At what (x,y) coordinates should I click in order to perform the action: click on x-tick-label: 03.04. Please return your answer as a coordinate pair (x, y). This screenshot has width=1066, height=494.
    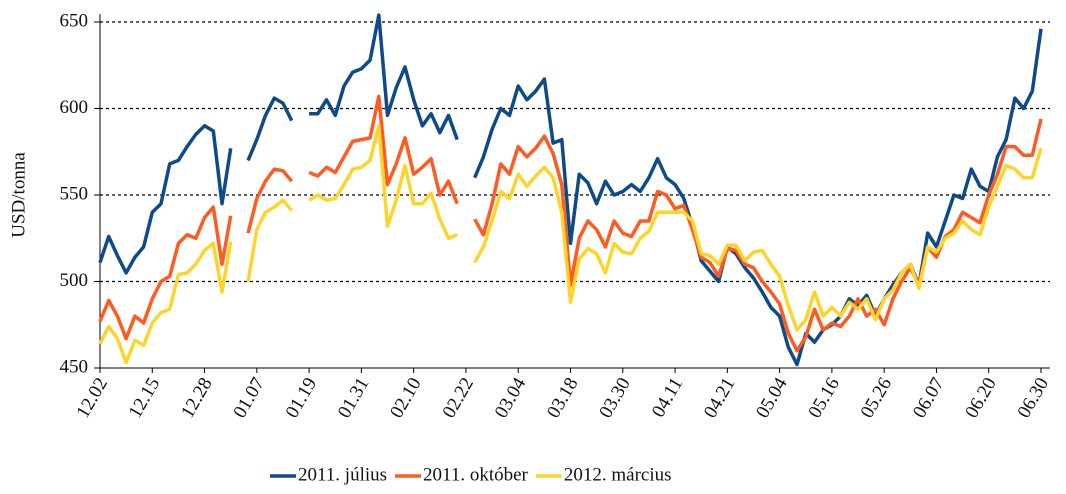
    Looking at the image, I should click on (511, 398).